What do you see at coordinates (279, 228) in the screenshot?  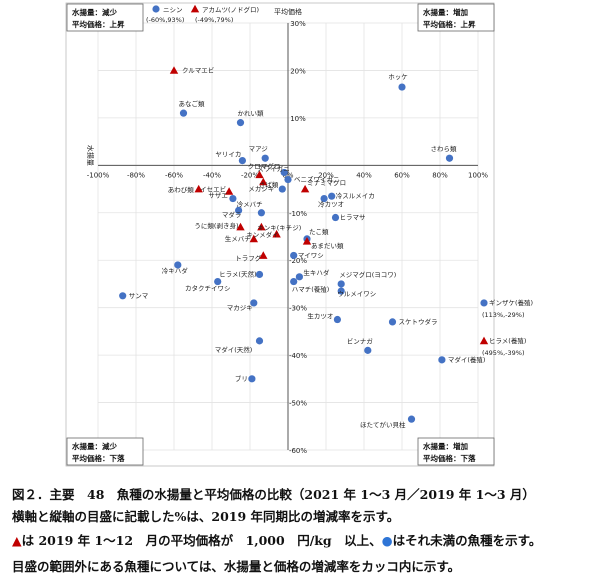 I see `data-point-label: キンキ(キチジ)` at bounding box center [279, 228].